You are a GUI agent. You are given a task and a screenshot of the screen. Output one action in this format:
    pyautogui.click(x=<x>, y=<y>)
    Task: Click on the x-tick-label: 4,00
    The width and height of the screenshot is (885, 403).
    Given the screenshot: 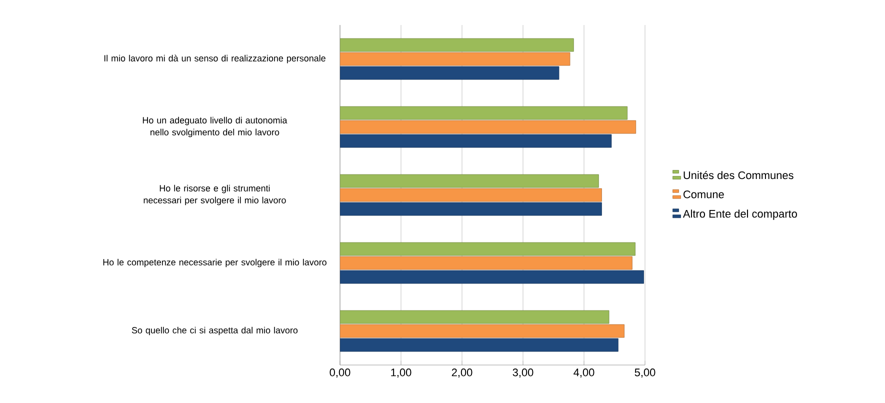 What is the action you would take?
    pyautogui.click(x=584, y=373)
    